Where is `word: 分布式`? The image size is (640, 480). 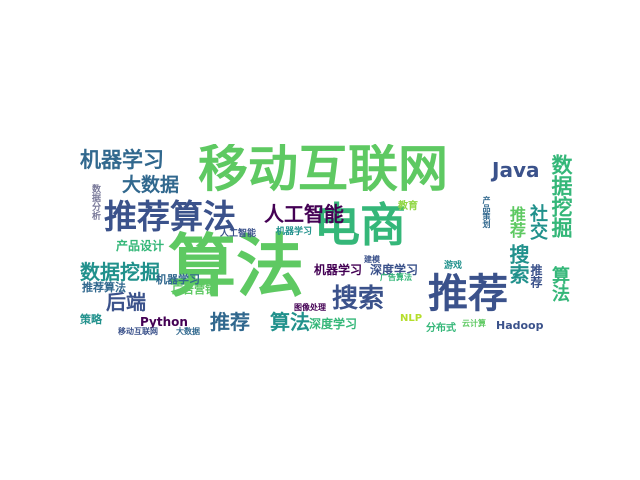 word: 分布式 is located at coordinates (441, 328).